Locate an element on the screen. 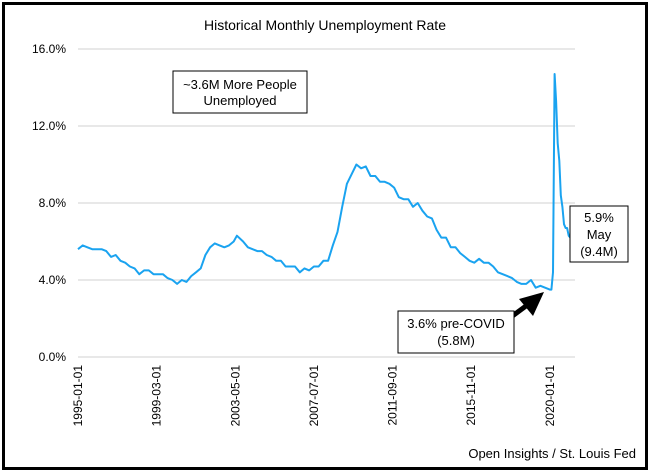 Image resolution: width=650 pixels, height=472 pixels. annotation-precovid-line2: (5.8M) is located at coordinates (456, 340).